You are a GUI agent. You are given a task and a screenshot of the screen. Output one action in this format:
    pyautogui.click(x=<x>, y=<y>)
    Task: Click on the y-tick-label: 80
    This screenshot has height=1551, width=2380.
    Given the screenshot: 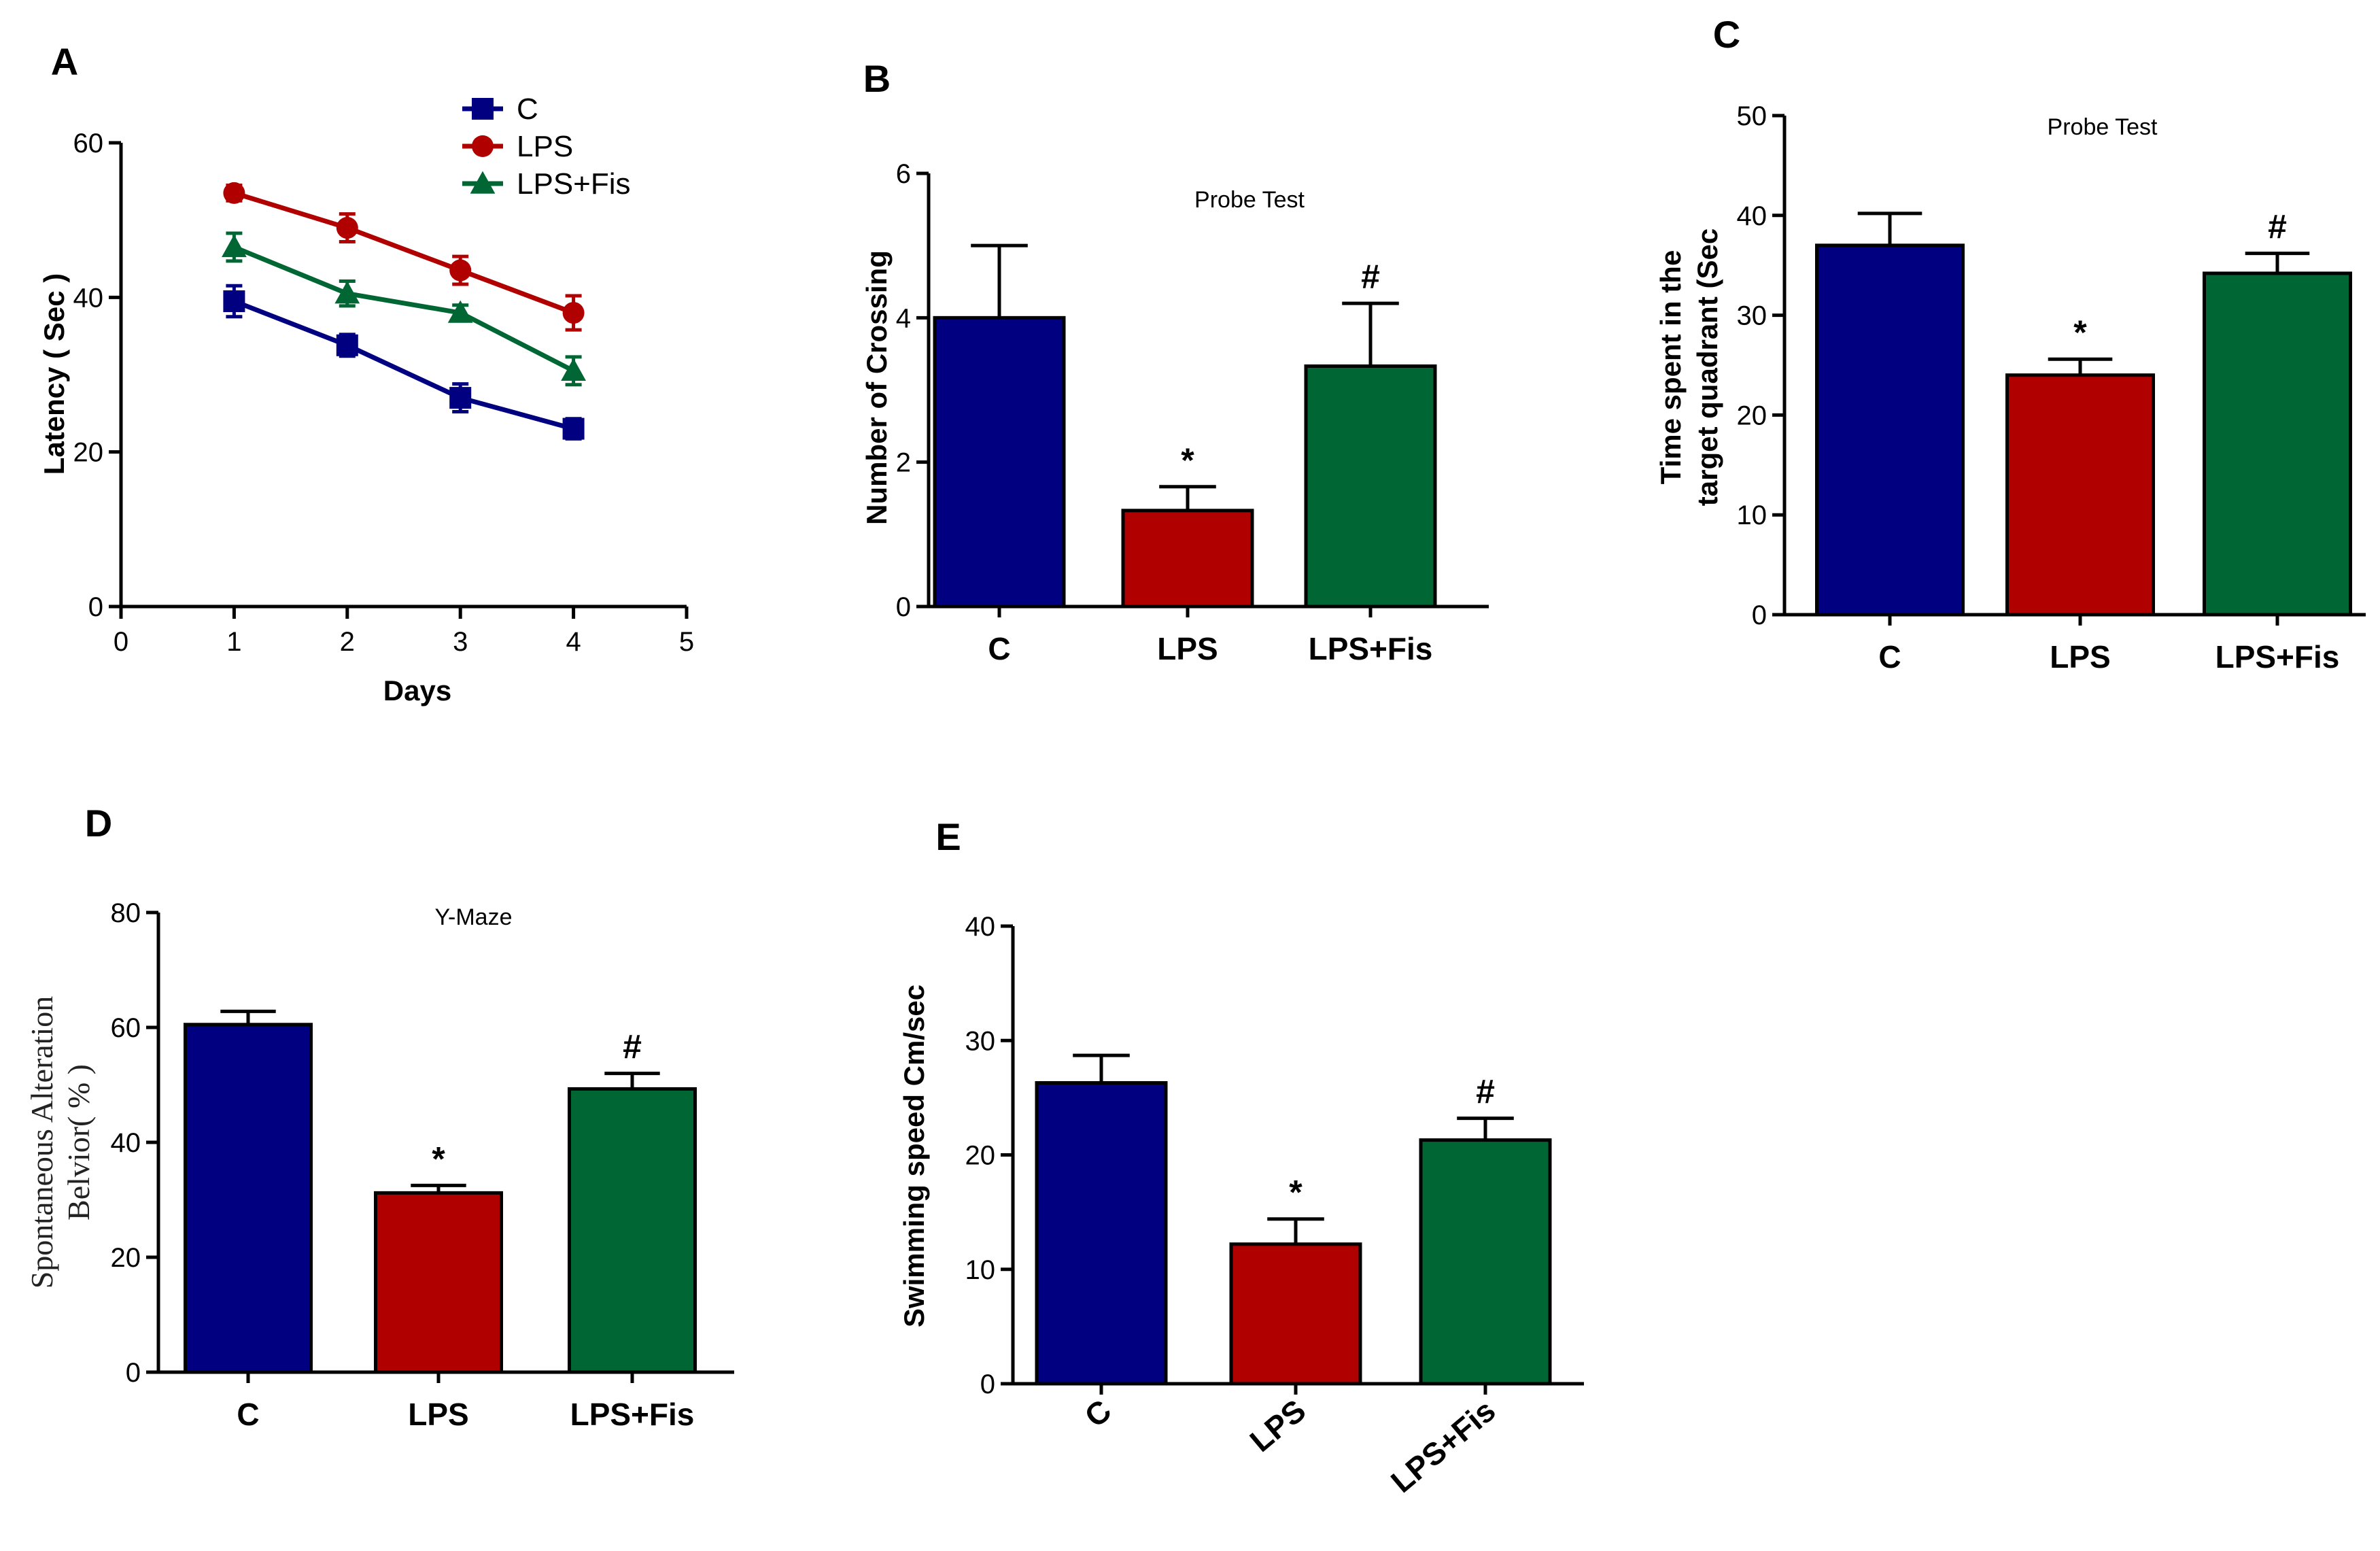 What is the action you would take?
    pyautogui.click(x=126, y=913)
    